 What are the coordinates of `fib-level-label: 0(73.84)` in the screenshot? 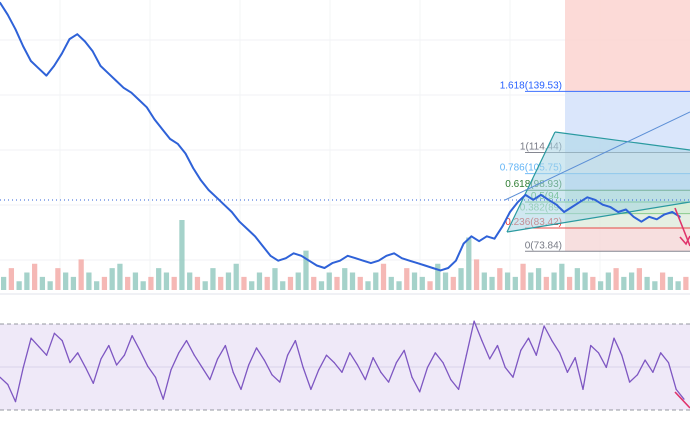 It's located at (543, 245).